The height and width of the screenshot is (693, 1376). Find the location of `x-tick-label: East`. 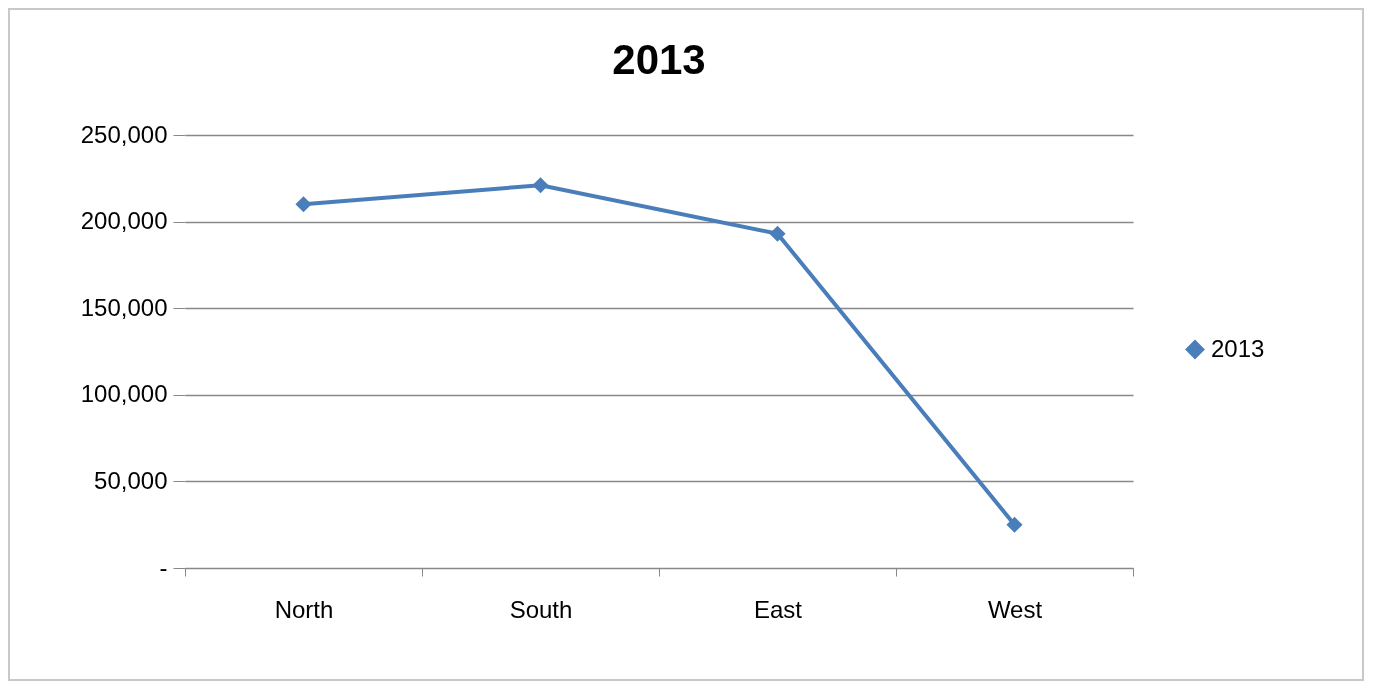

x-tick-label: East is located at coordinates (778, 609).